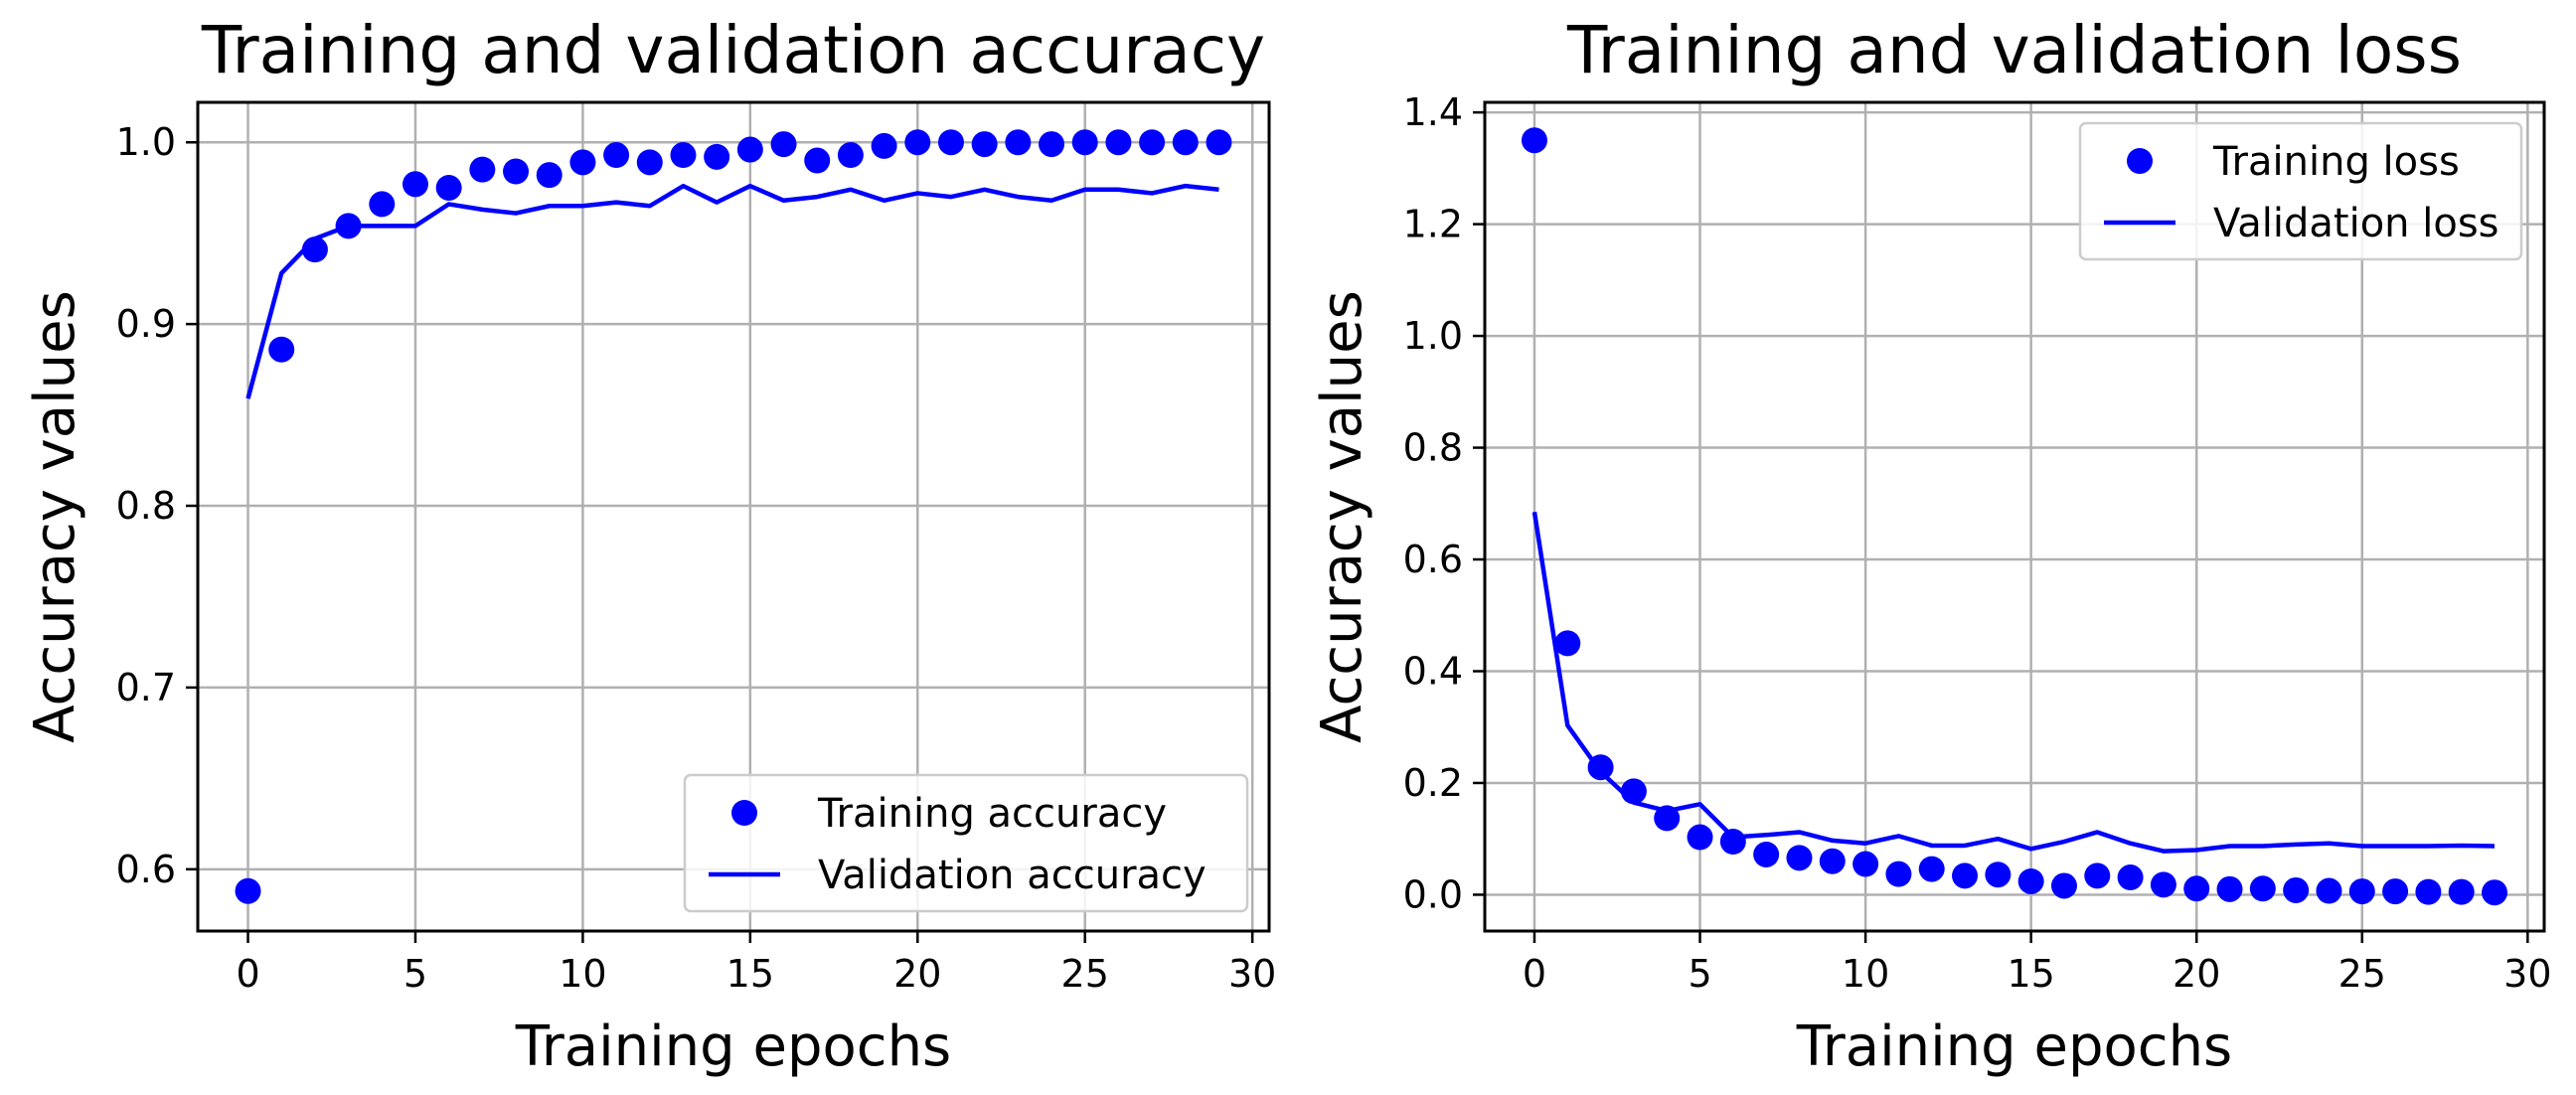  What do you see at coordinates (1433, 671) in the screenshot?
I see `y-tick-label: 0.4` at bounding box center [1433, 671].